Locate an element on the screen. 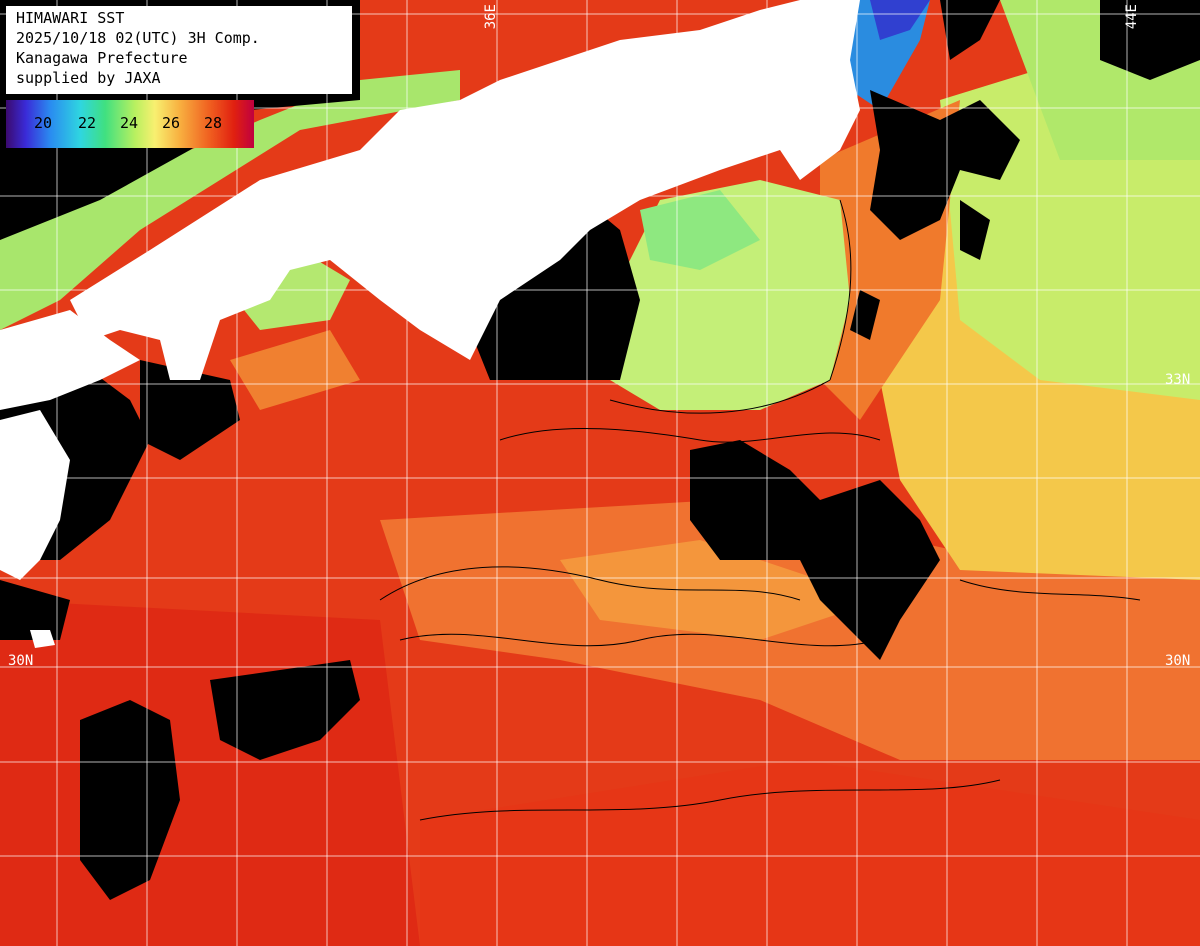 Image resolution: width=1200 pixels, height=946 pixels. lat-label-33n-right: 33N is located at coordinates (1178, 380).